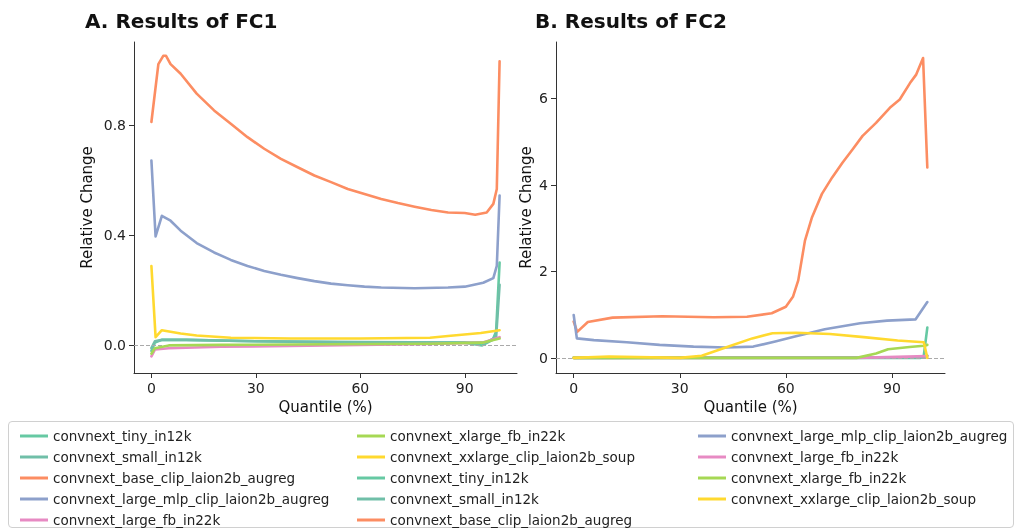 Image resolution: width=1024 pixels, height=529 pixels. What do you see at coordinates (631, 21) in the screenshot?
I see `chart-title: B. Results of FC2` at bounding box center [631, 21].